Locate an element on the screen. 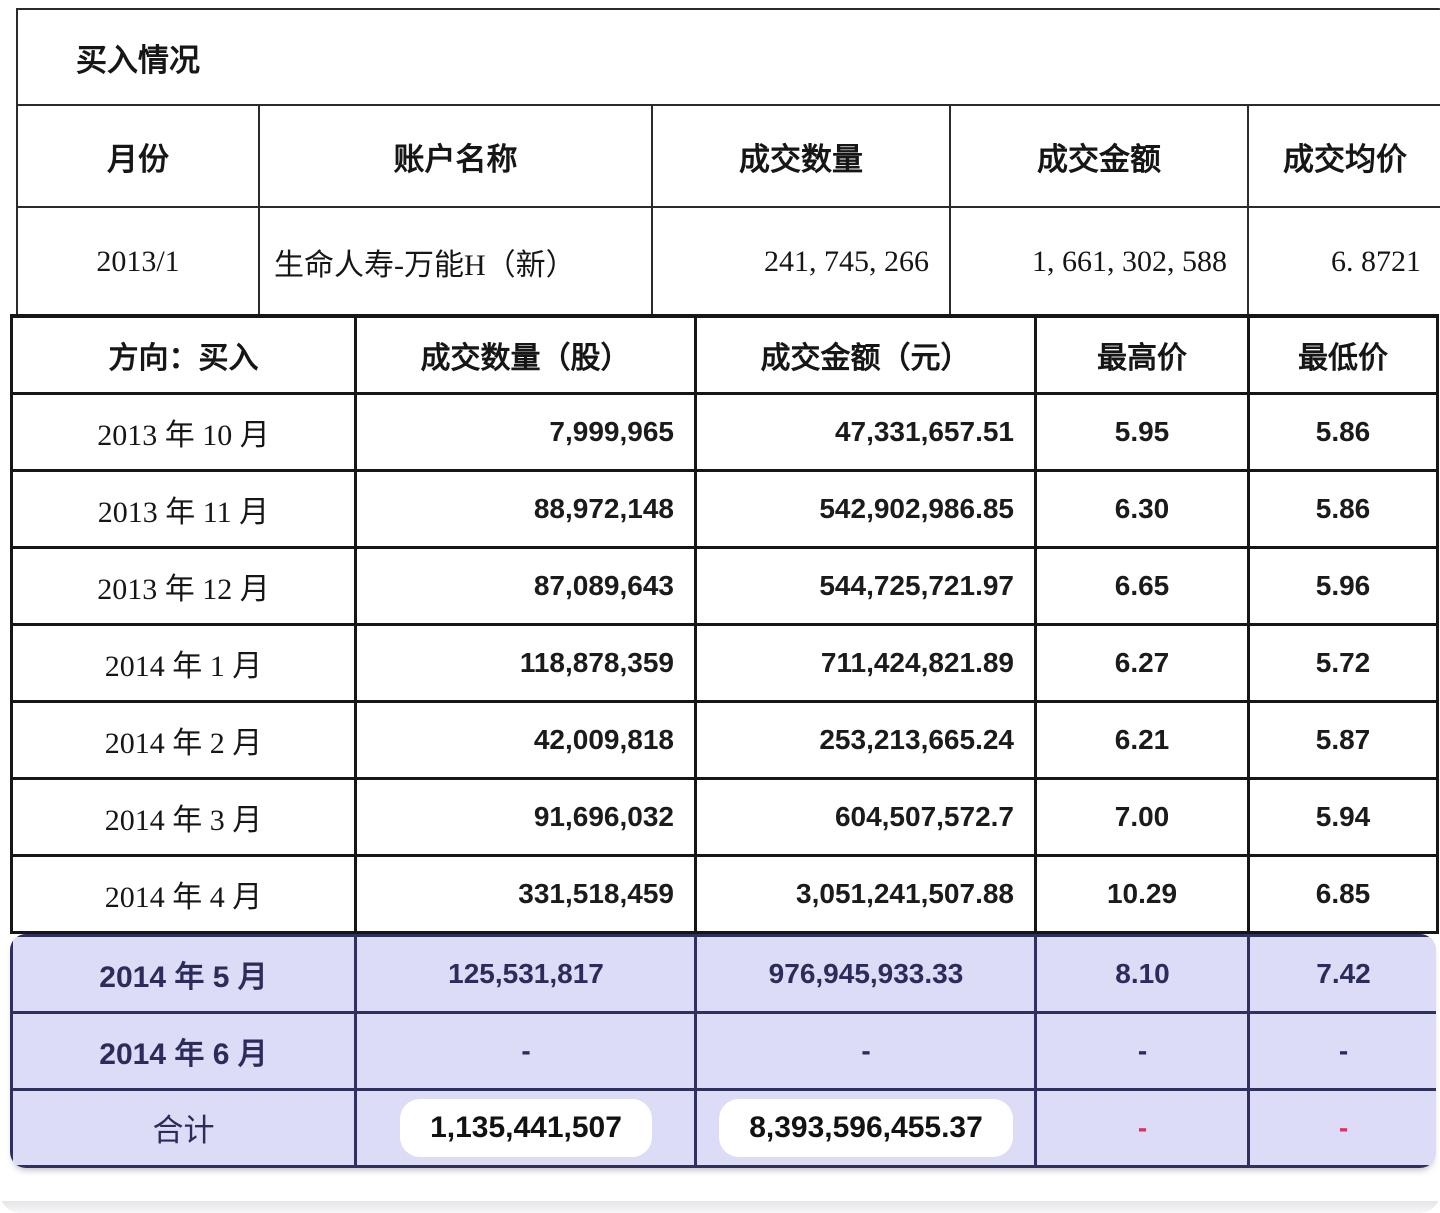  month-cell: 2013 年 11 月 is located at coordinates (183, 508).